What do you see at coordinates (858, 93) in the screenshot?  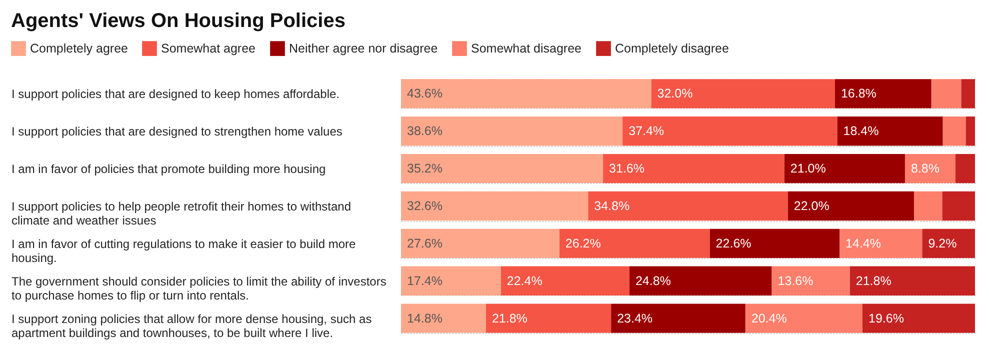 I see `data-label: 16.8%` at bounding box center [858, 93].